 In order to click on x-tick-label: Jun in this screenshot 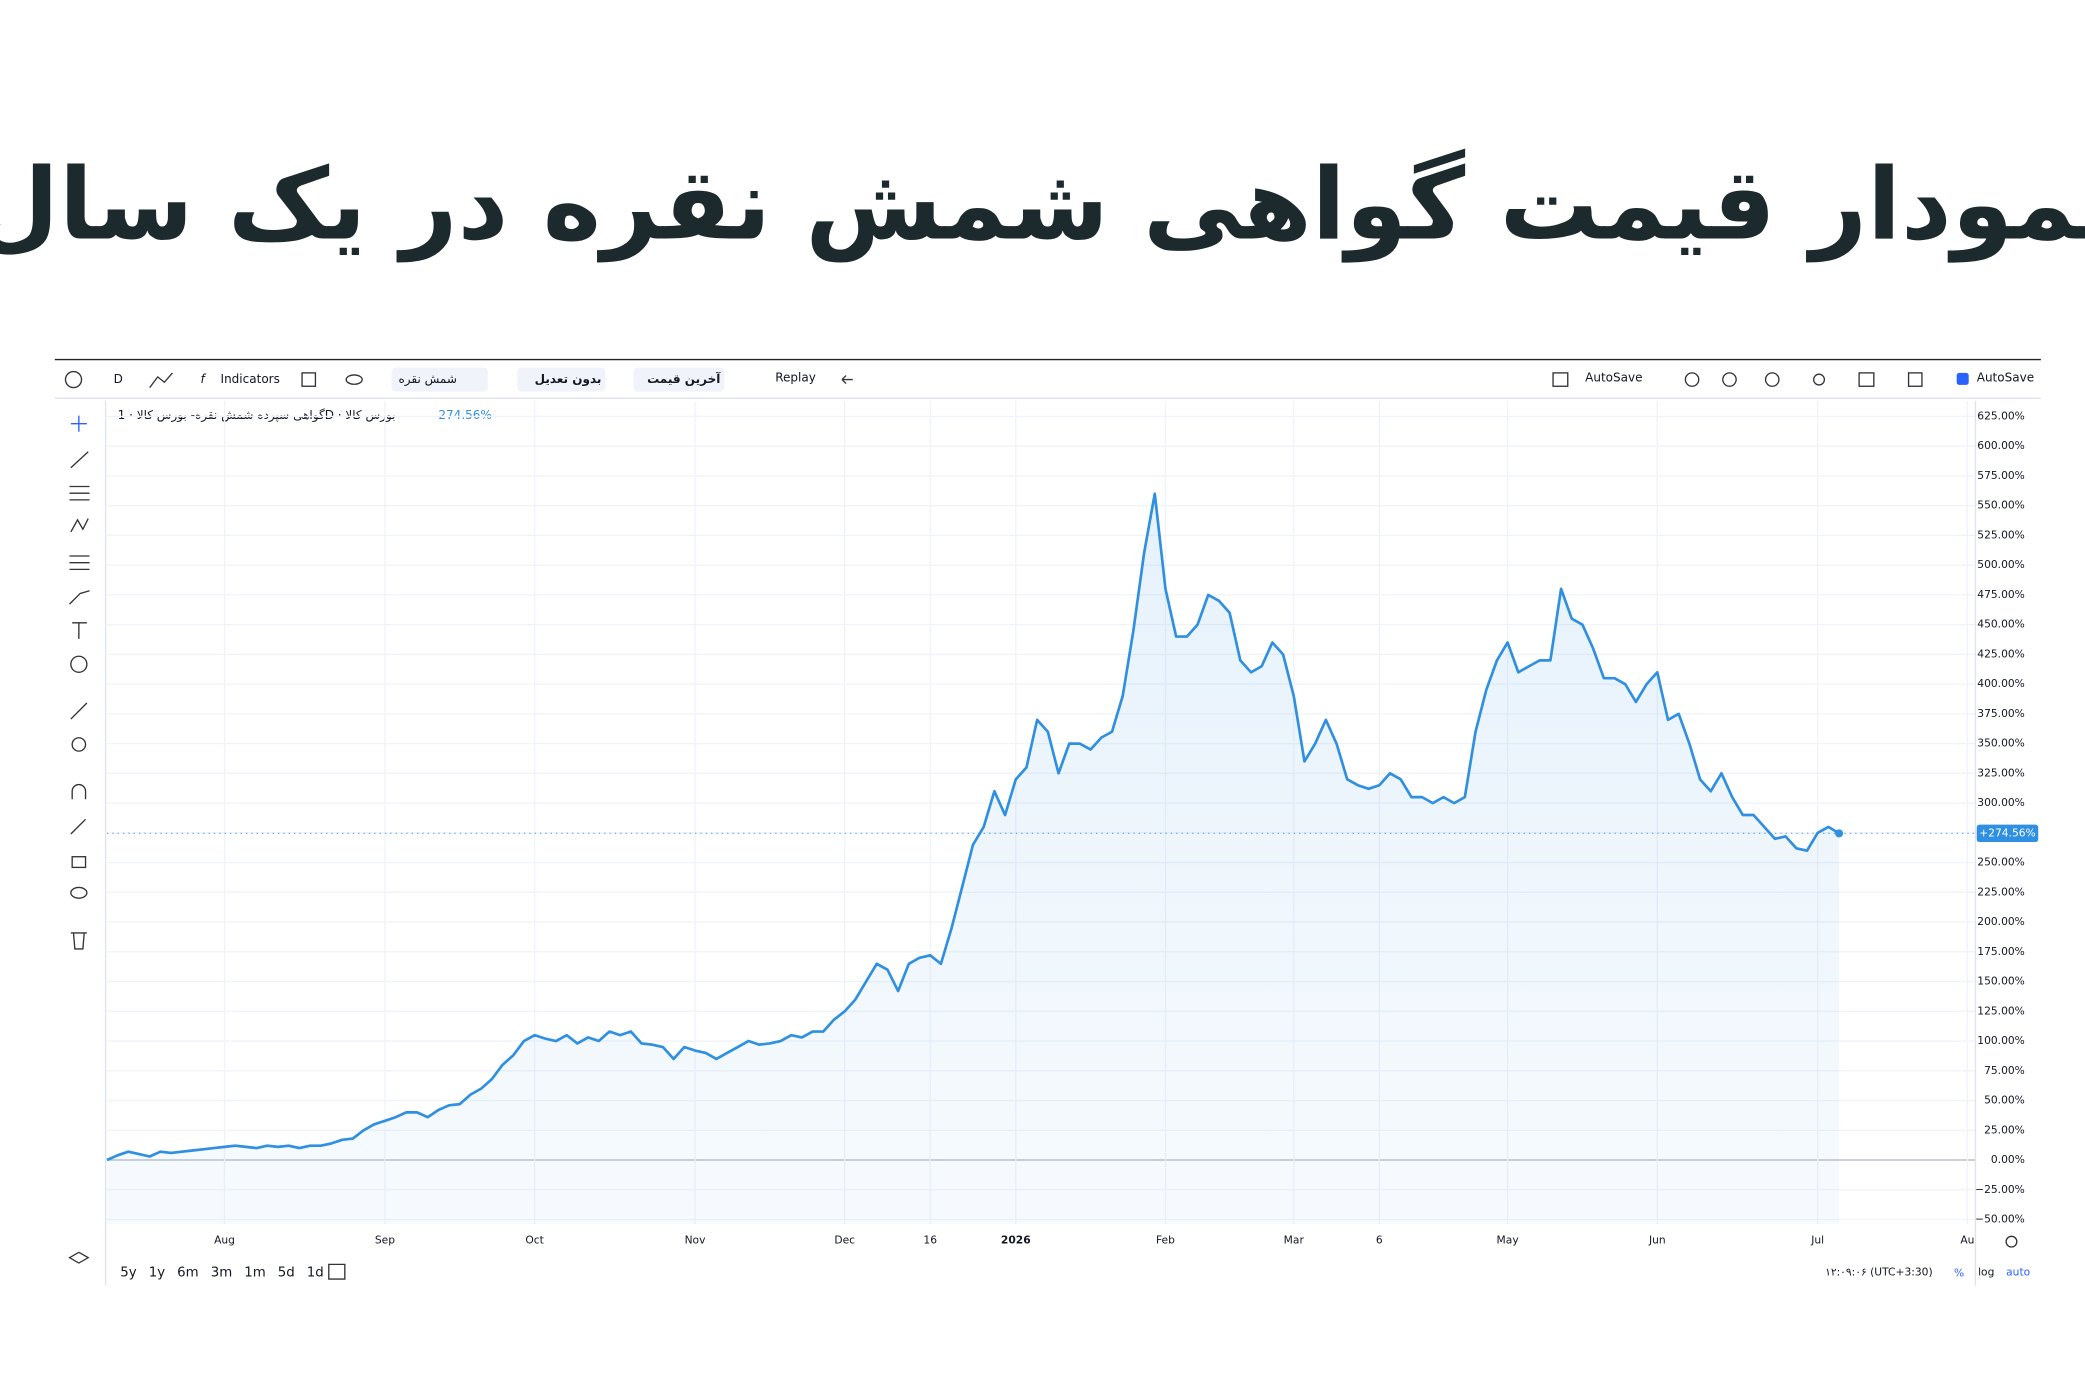, I will do `click(1657, 1239)`.